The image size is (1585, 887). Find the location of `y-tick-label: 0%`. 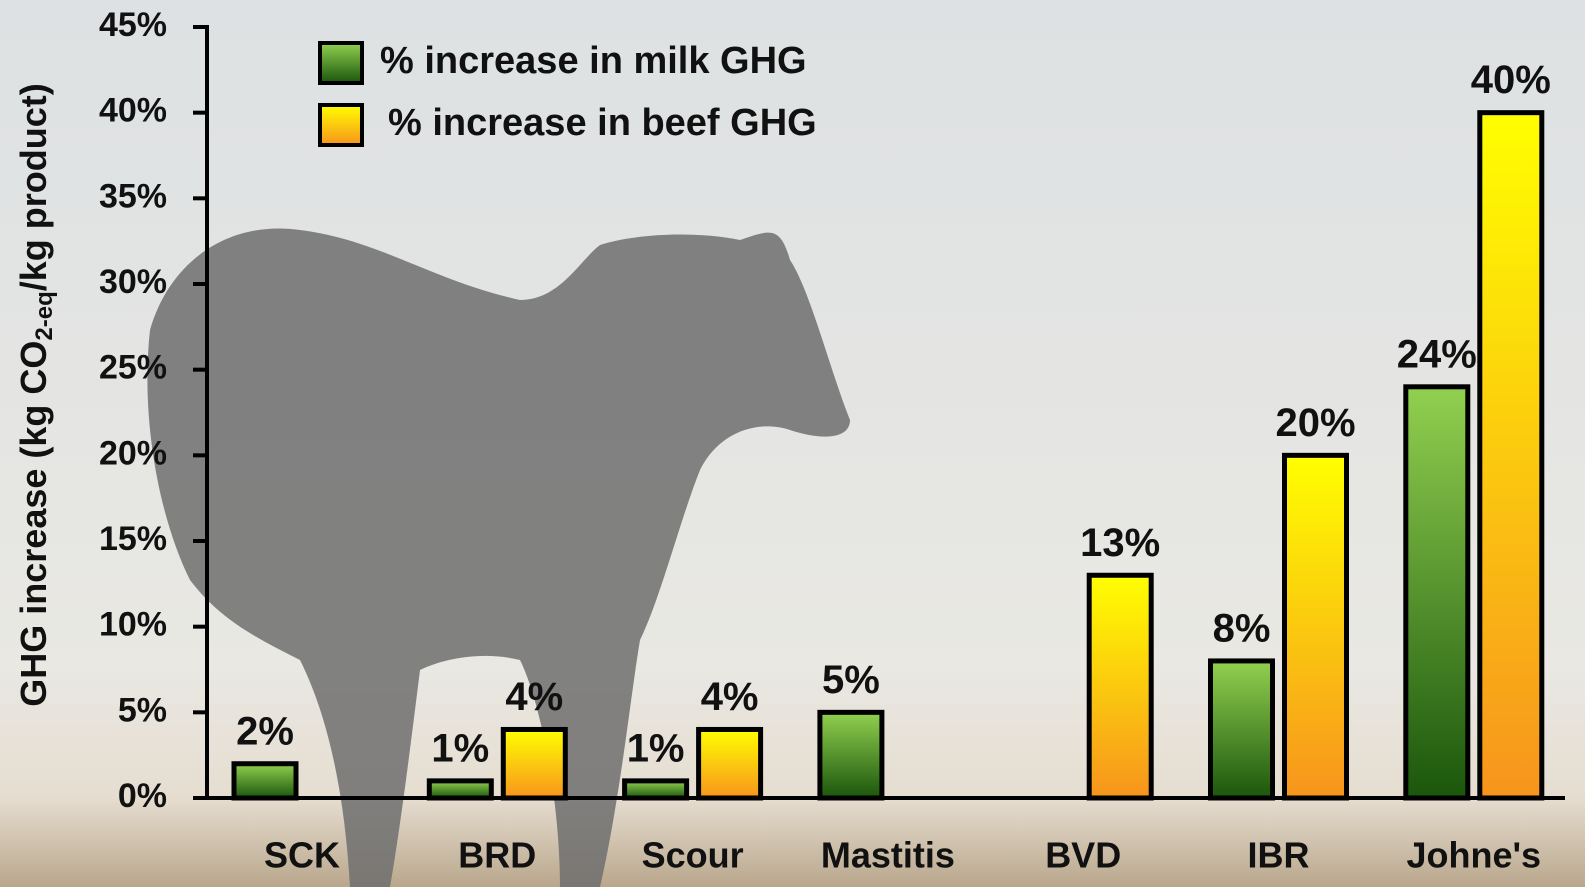

y-tick-label: 0% is located at coordinates (142, 796).